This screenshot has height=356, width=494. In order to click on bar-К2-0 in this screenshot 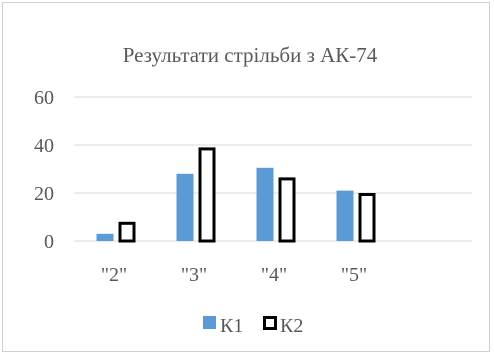, I will do `click(127, 232)`.